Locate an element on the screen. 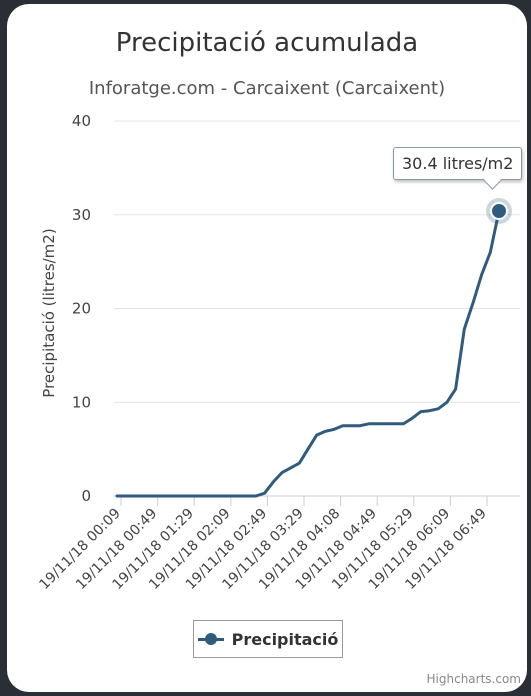  y-axis-ticks: 0 10 20 30 40 is located at coordinates (81, 308).